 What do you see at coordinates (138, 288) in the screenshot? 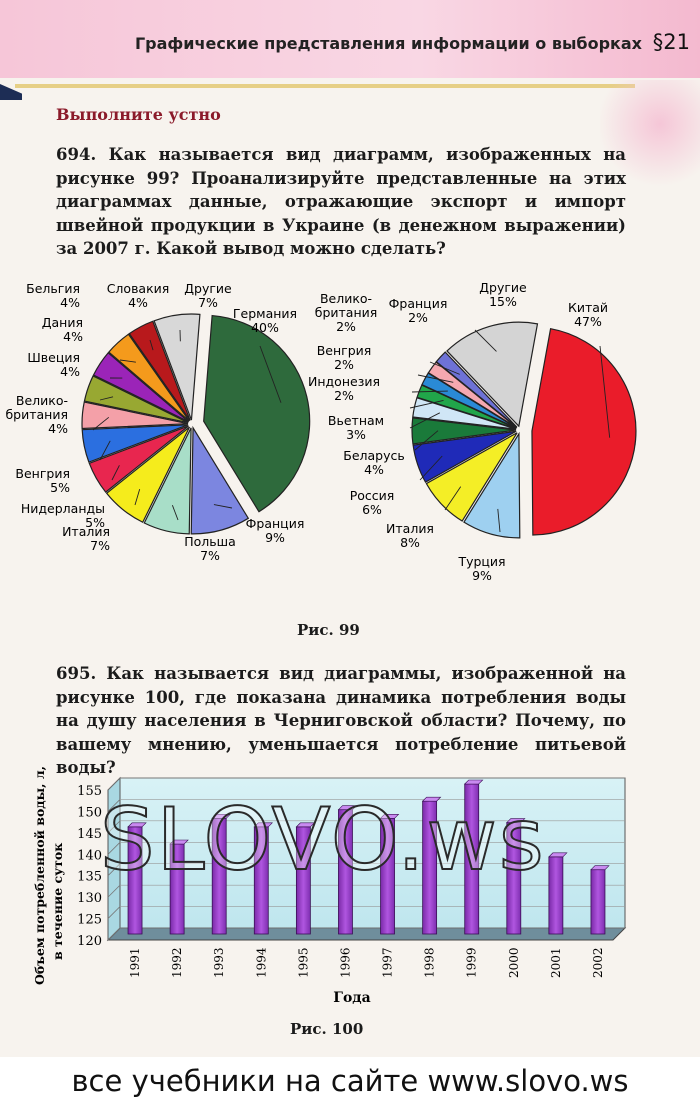
I see `slice-label: Словакия` at bounding box center [138, 288].